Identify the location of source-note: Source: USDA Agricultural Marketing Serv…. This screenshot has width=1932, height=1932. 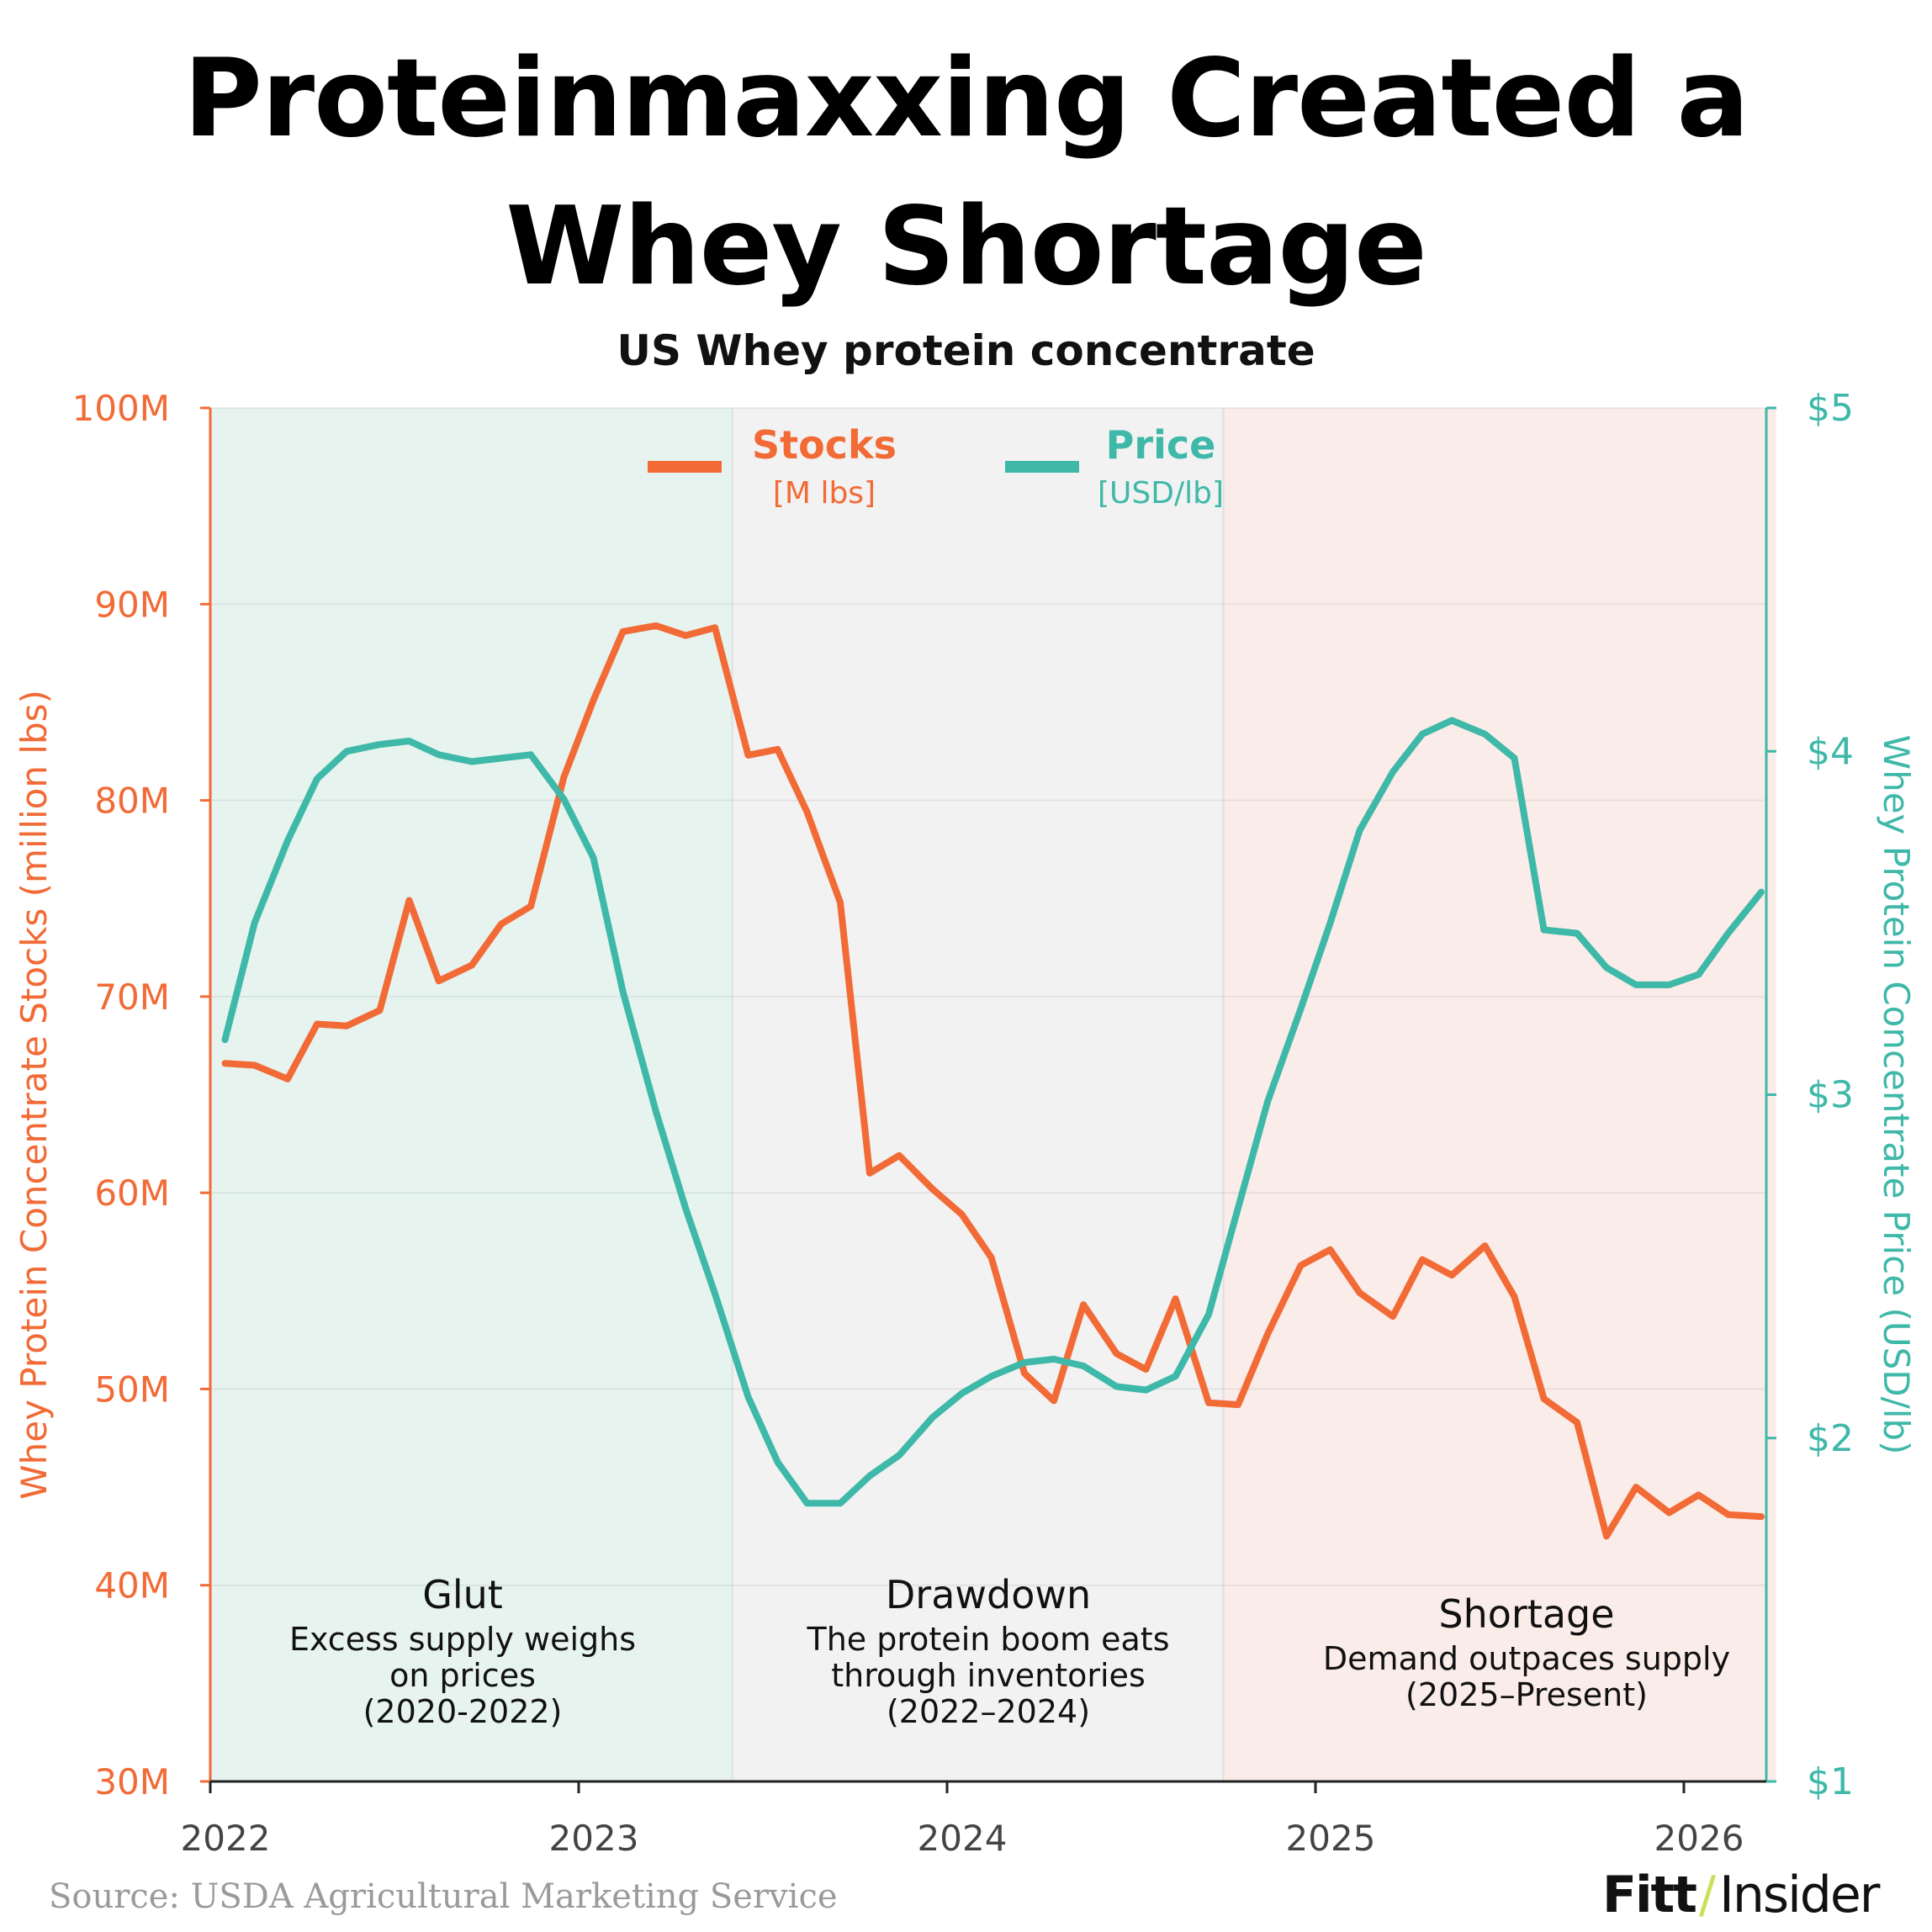
(443, 1897).